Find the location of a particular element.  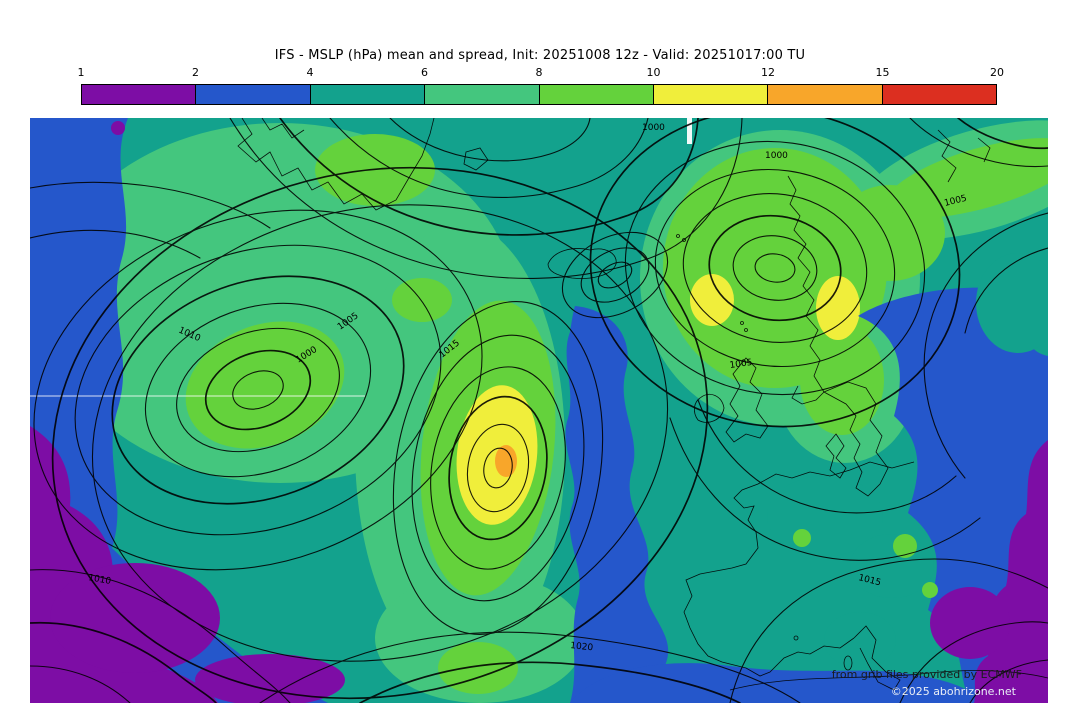

contour-label: 1005 is located at coordinates (741, 364).